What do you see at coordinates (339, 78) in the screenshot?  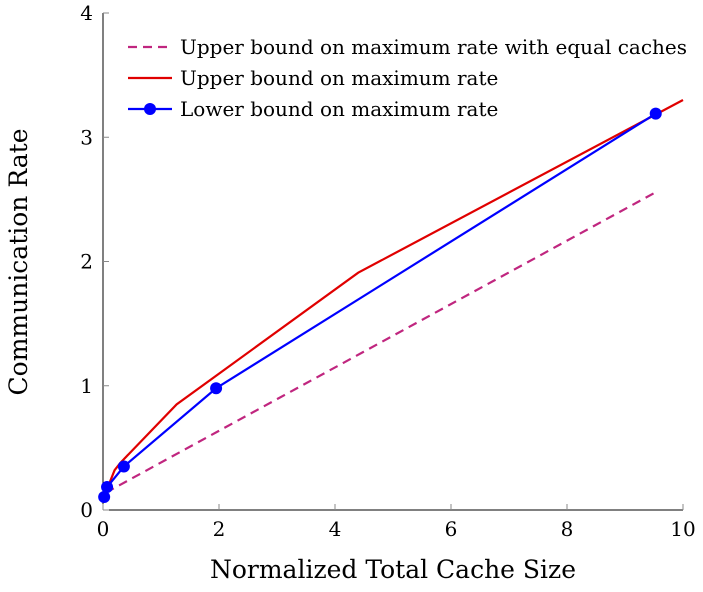 I see `legend-entry-1: Upper bound on maximum rate` at bounding box center [339, 78].